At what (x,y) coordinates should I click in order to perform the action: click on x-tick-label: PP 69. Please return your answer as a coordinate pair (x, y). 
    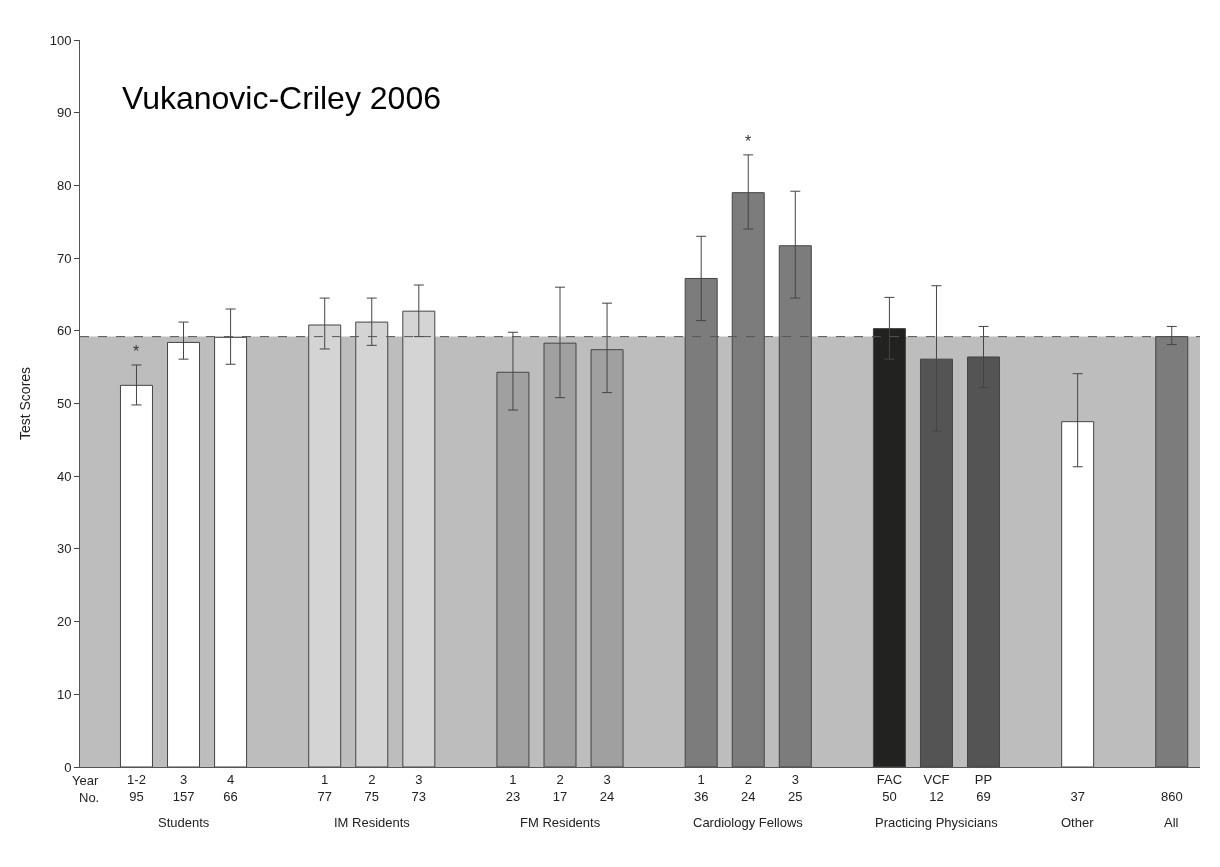
    Looking at the image, I should click on (983, 787).